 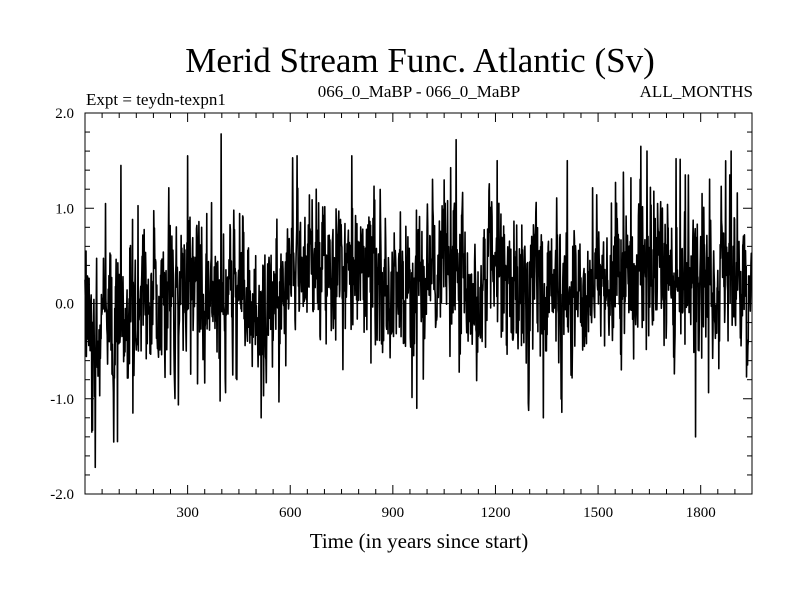 I want to click on subtitle-left: Expt = teydn-texpn1, so click(x=156, y=99).